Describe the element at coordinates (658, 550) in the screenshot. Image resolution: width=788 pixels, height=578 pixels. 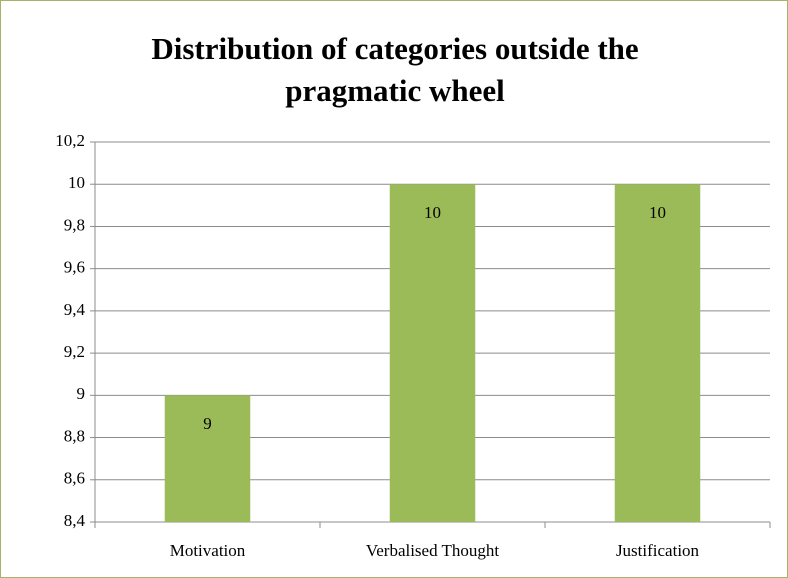
I see `x-tick-label: Justification` at that location.